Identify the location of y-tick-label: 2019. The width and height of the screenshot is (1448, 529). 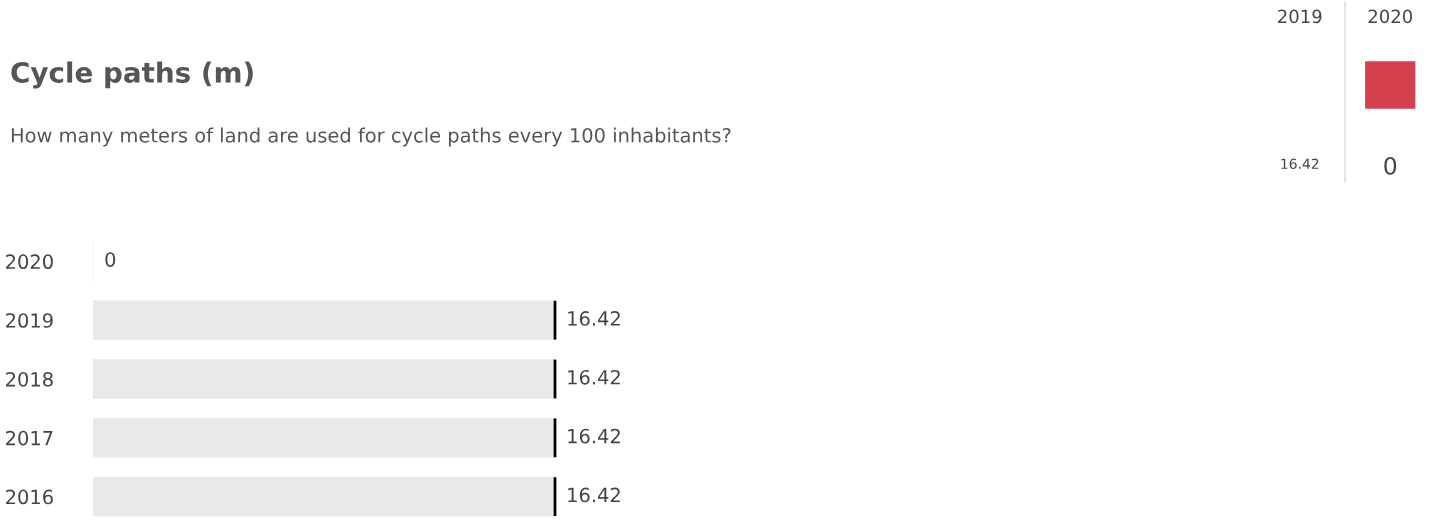
(29, 320).